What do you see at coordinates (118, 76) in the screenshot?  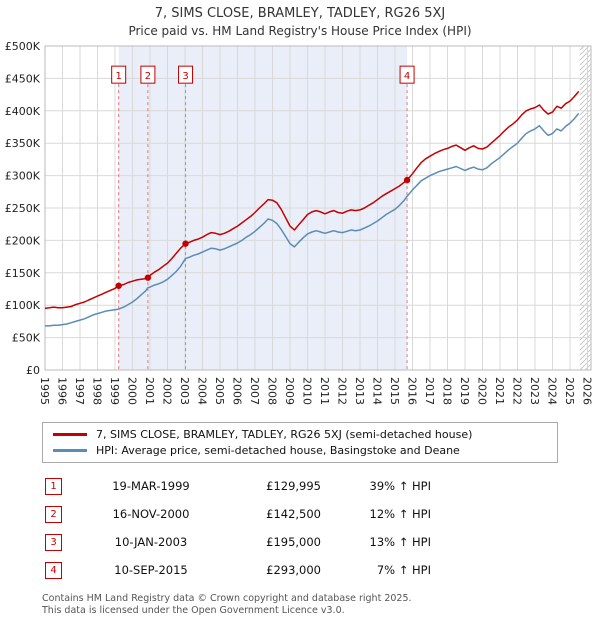 I see `svg-text: 1` at bounding box center [118, 76].